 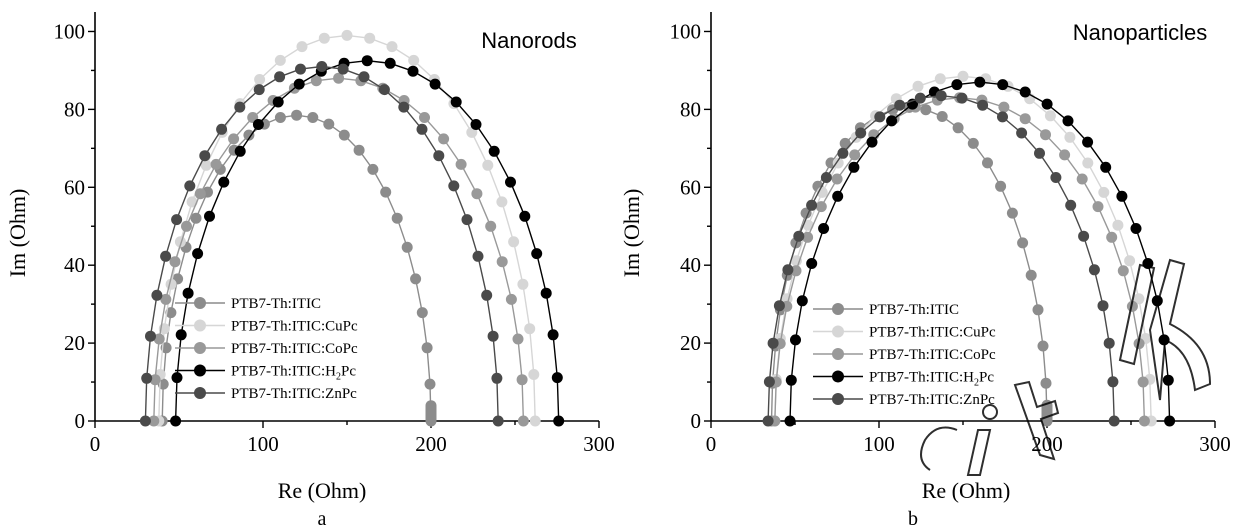 What do you see at coordinates (294, 394) in the screenshot?
I see `legend-label: PTB7-Th:ITIC:ZnPc` at bounding box center [294, 394].